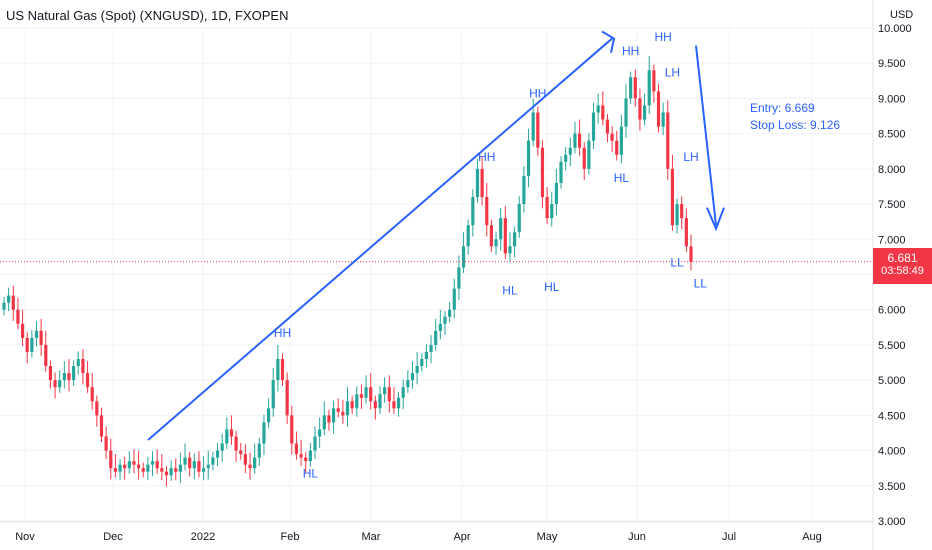  What do you see at coordinates (113, 537) in the screenshot?
I see `x-tick-label: Dec` at bounding box center [113, 537].